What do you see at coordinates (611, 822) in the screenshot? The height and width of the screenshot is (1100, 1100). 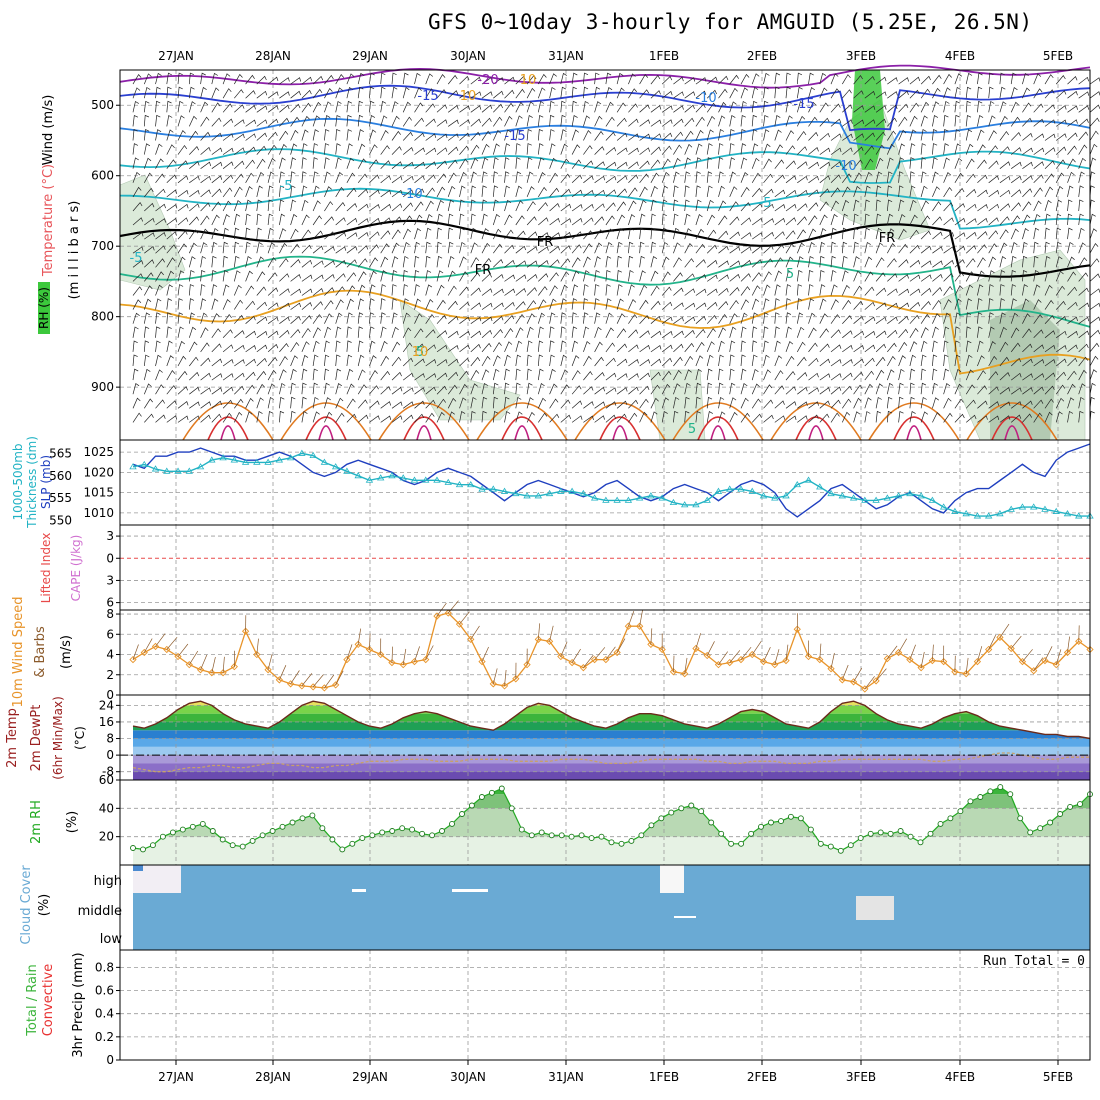 I see `rh-band` at bounding box center [611, 822].